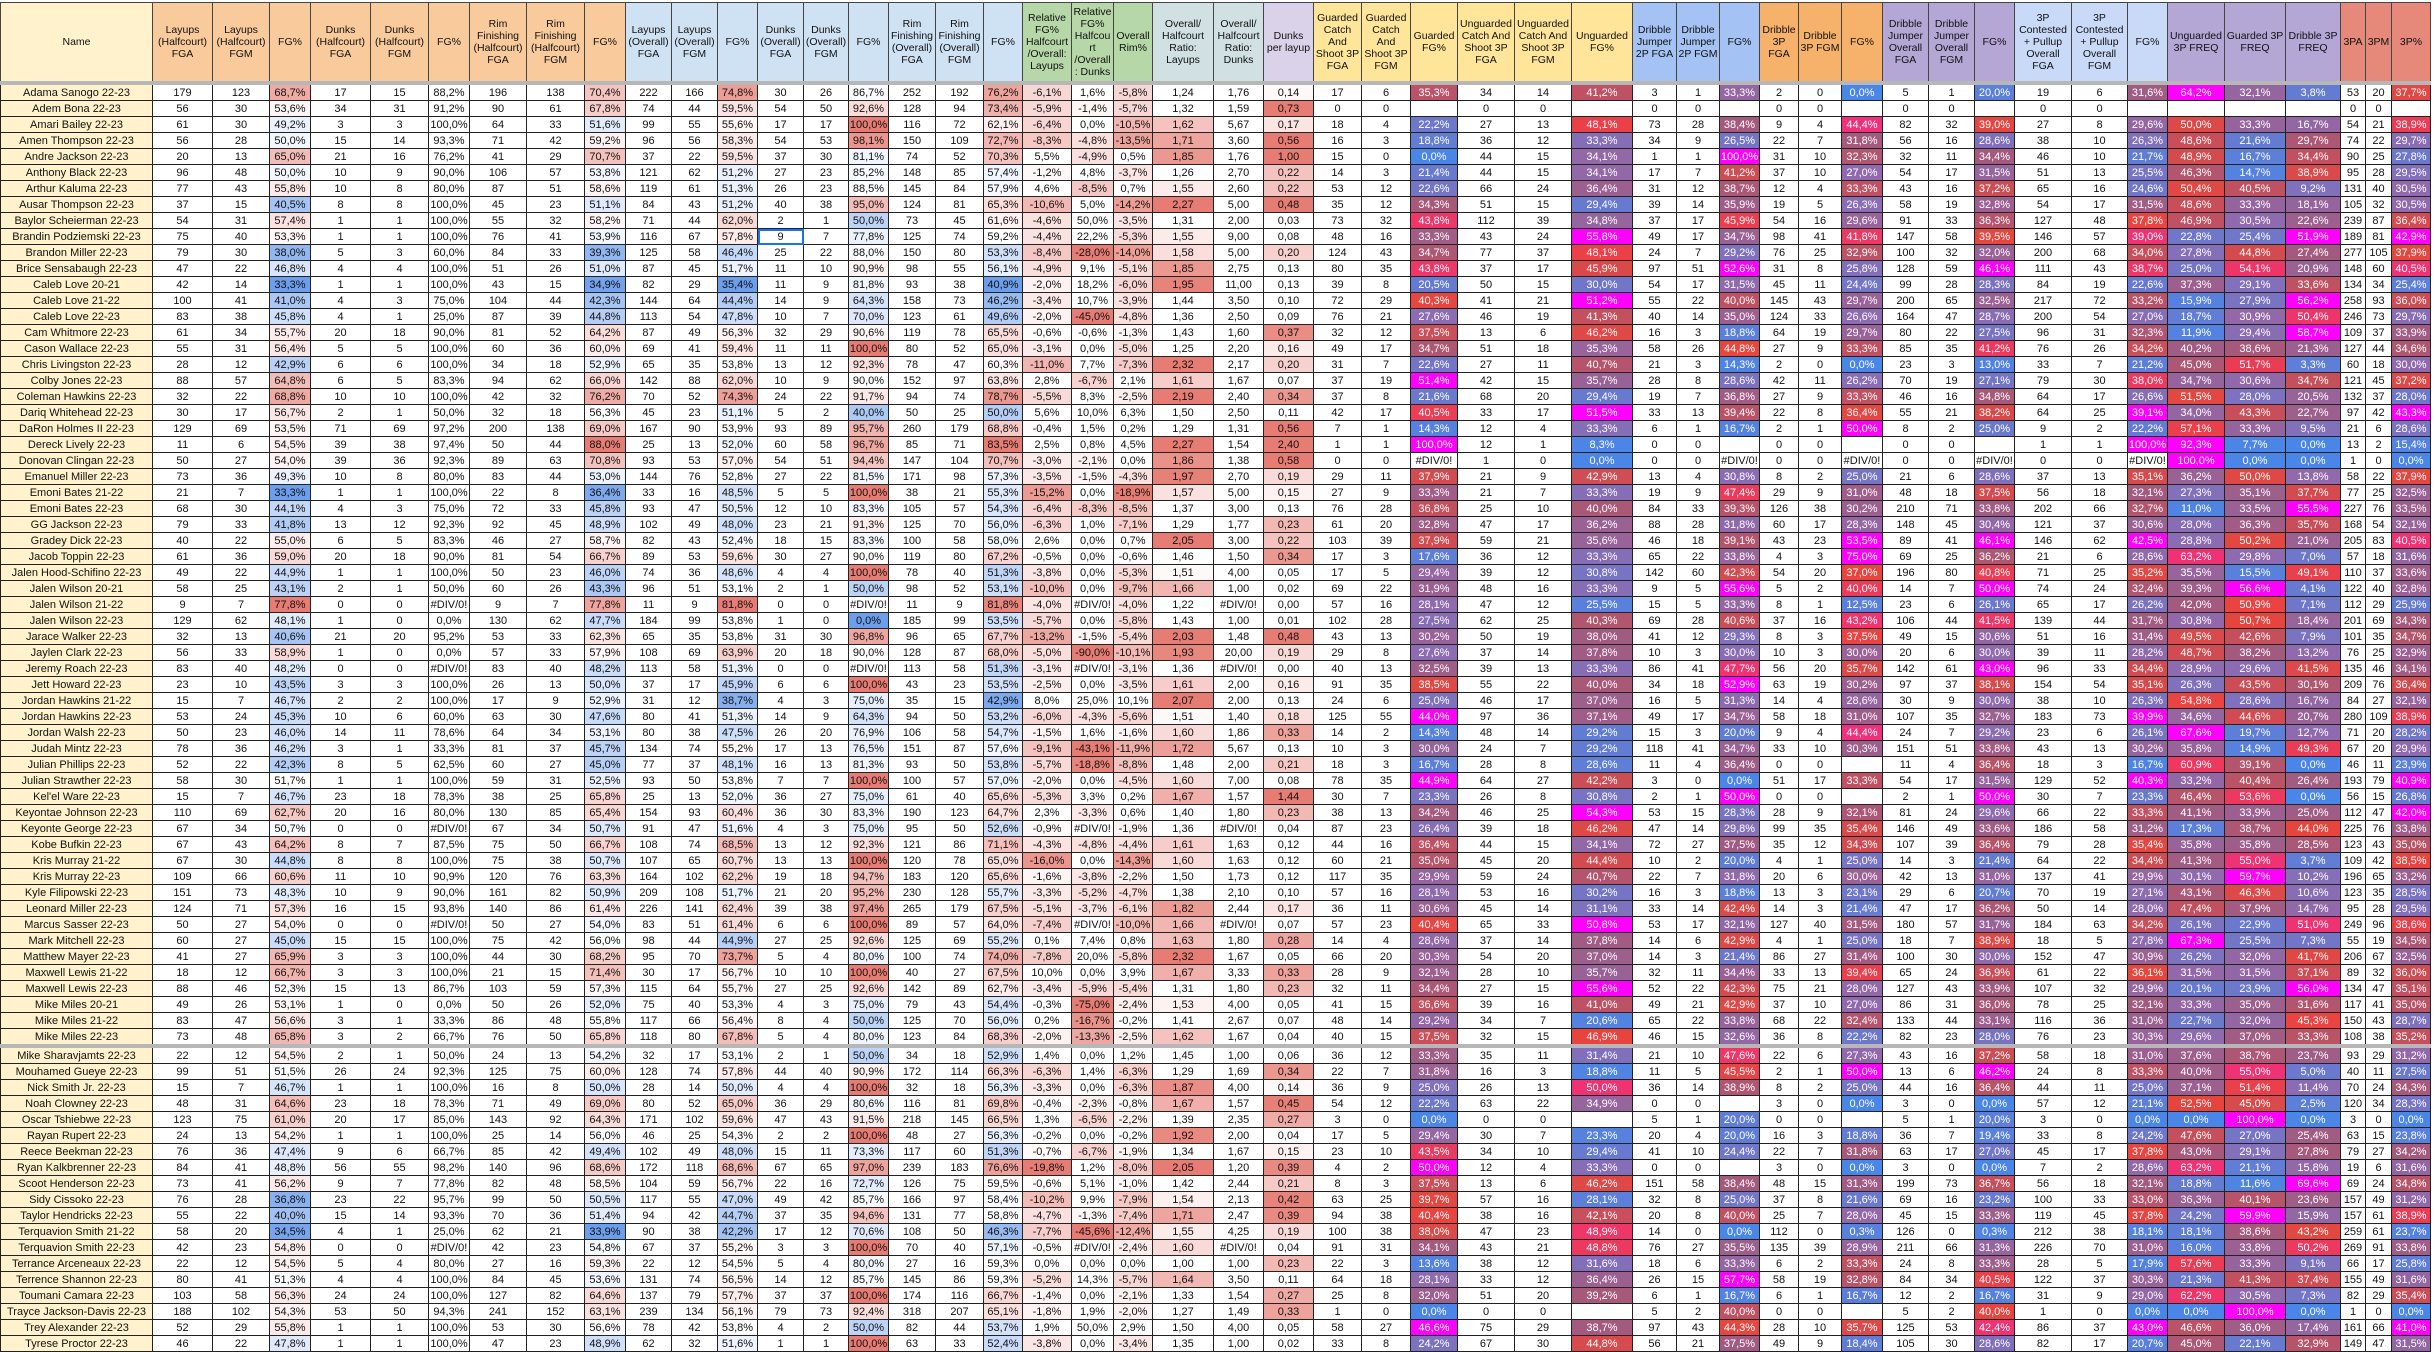  I want to click on stat-cell: 1,64, so click(1183, 1279).